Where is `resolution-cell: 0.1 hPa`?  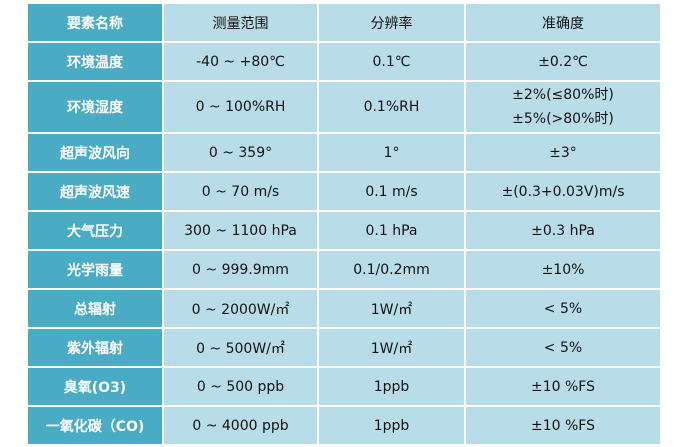
resolution-cell: 0.1 hPa is located at coordinates (391, 230).